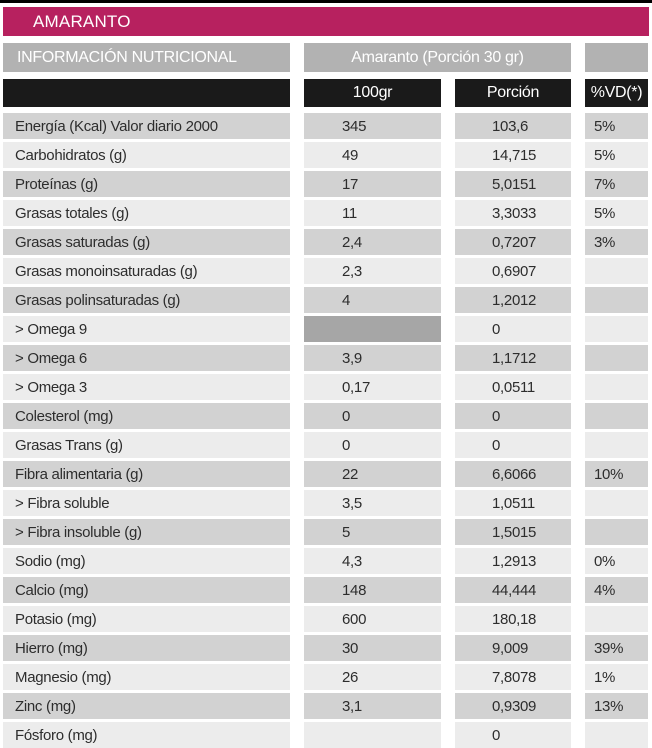 Image resolution: width=652 pixels, height=748 pixels. Describe the element at coordinates (616, 706) in the screenshot. I see `value-vd: 13%` at that location.